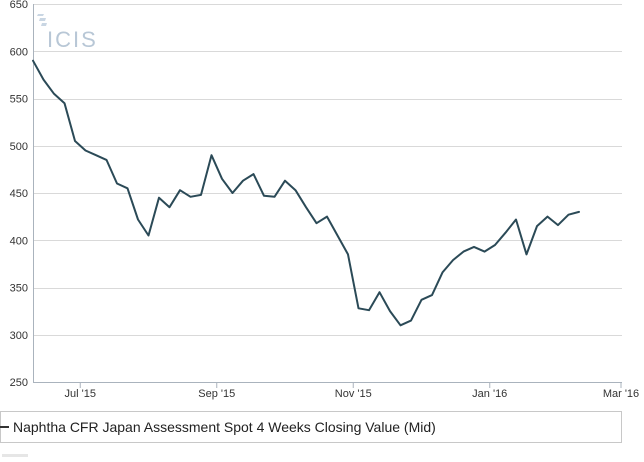 The width and height of the screenshot is (644, 462). Describe the element at coordinates (19, 383) in the screenshot. I see `y-tick-label: 250` at that location.